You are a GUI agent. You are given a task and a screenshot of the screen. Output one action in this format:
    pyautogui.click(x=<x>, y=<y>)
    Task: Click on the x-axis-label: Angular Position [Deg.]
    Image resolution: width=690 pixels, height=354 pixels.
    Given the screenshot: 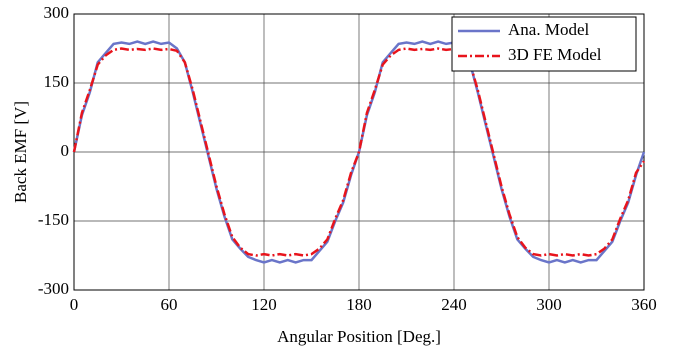 What is the action you would take?
    pyautogui.click(x=359, y=336)
    